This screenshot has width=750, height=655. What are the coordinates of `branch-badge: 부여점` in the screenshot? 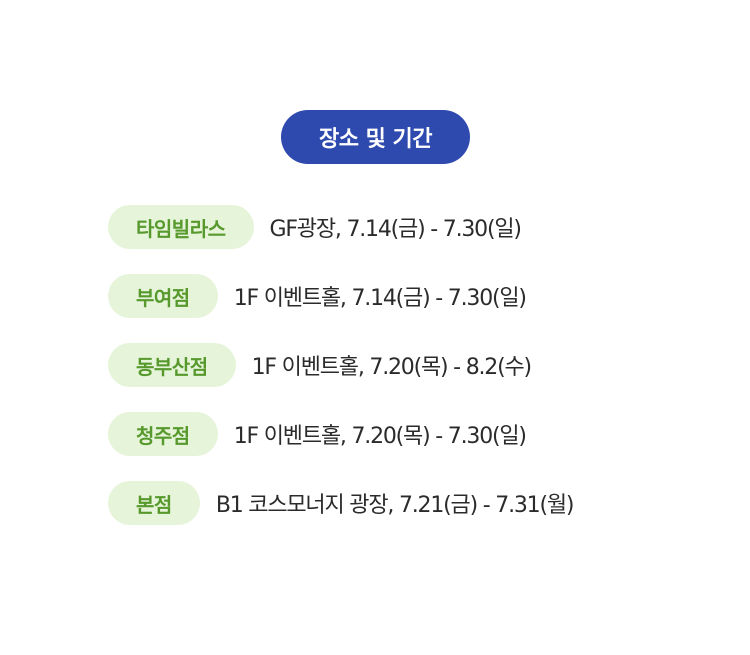 It's located at (163, 296).